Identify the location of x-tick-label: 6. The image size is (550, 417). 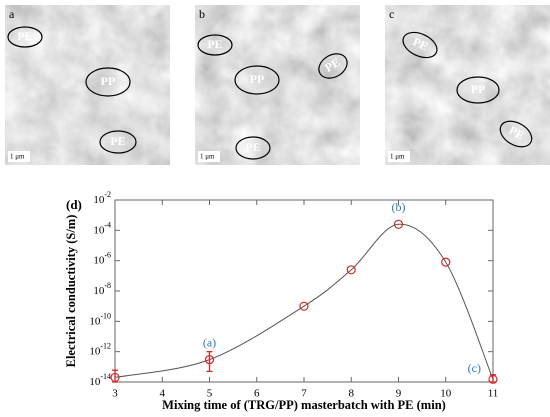
(257, 394).